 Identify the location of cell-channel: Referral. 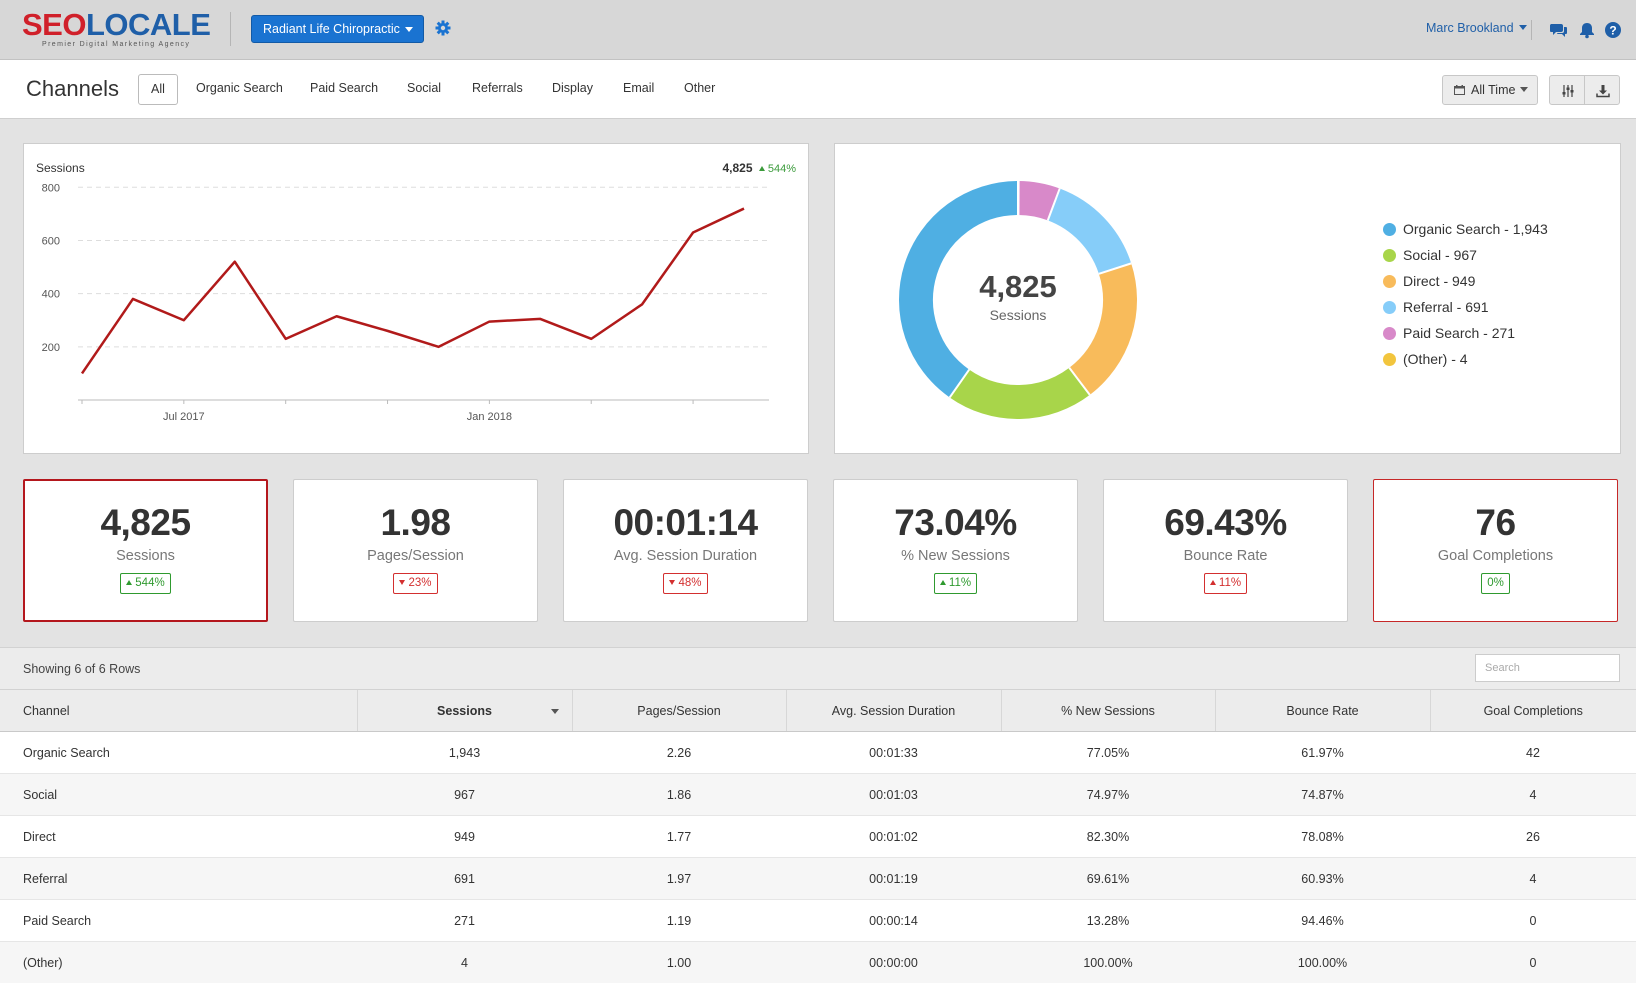
(178, 878).